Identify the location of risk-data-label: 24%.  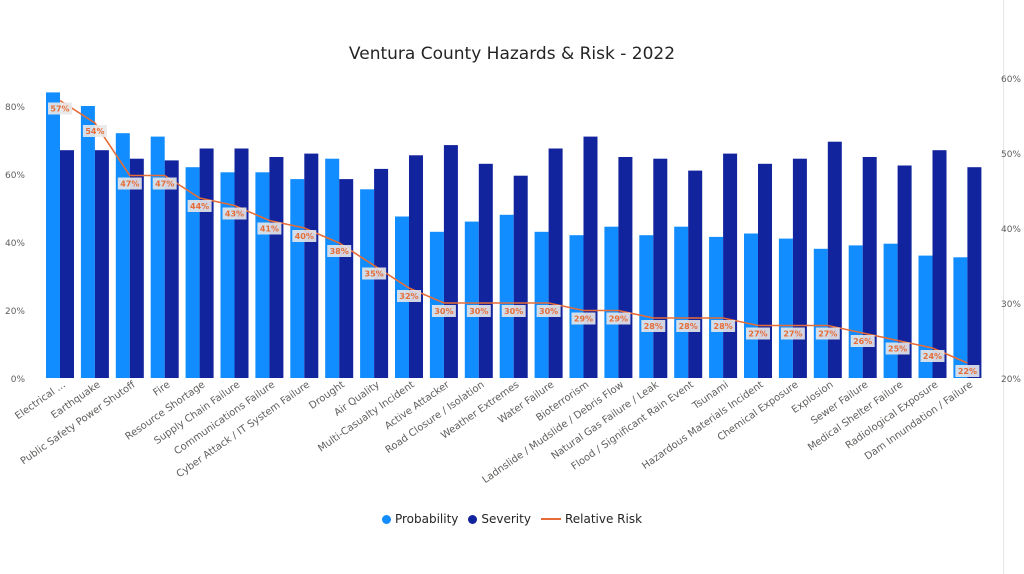
(932, 356).